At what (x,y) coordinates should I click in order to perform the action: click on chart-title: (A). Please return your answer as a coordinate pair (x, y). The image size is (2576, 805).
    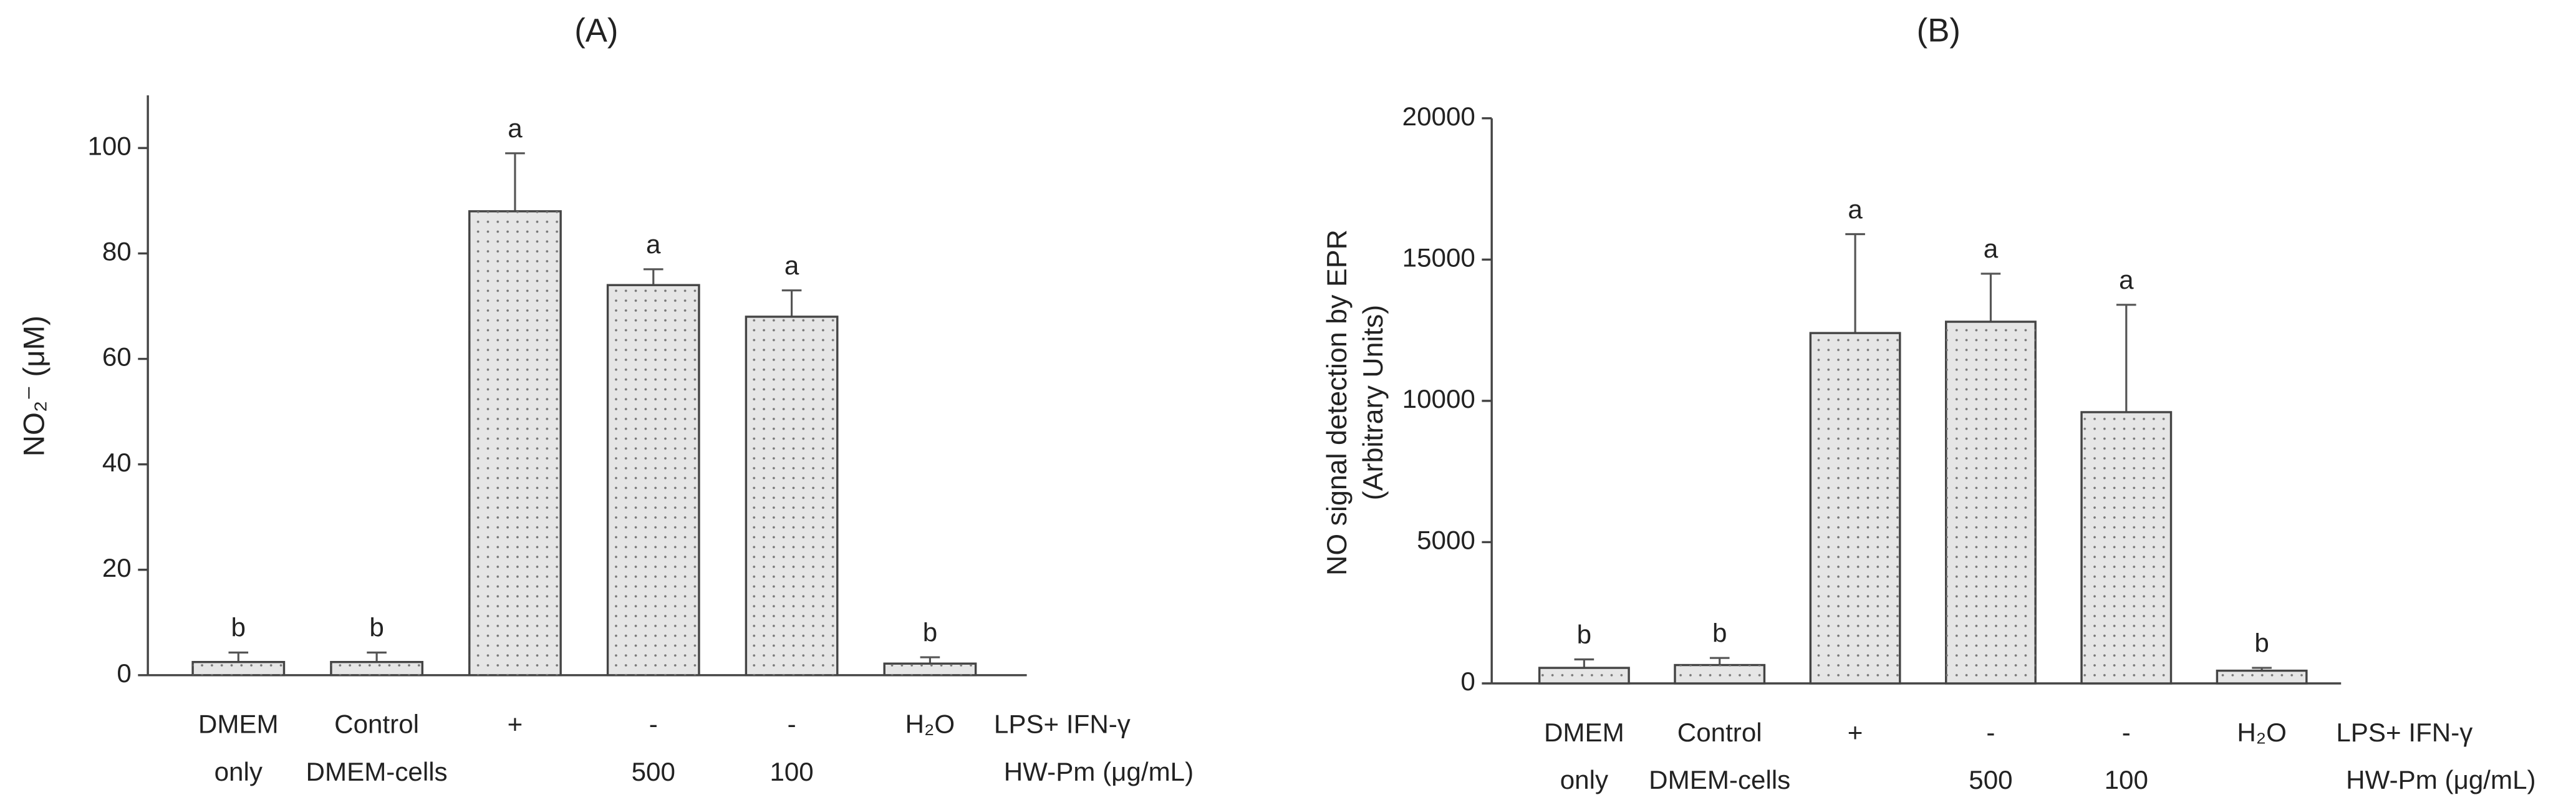
    Looking at the image, I should click on (596, 30).